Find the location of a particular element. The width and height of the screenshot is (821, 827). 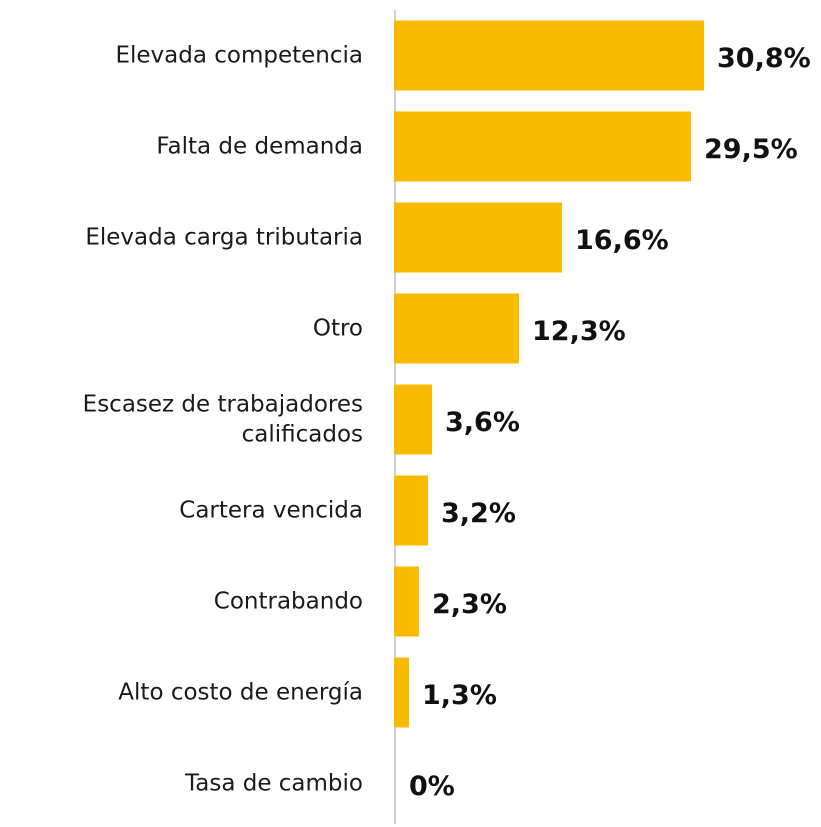

category-label: Alto costo de energía is located at coordinates (240, 692).